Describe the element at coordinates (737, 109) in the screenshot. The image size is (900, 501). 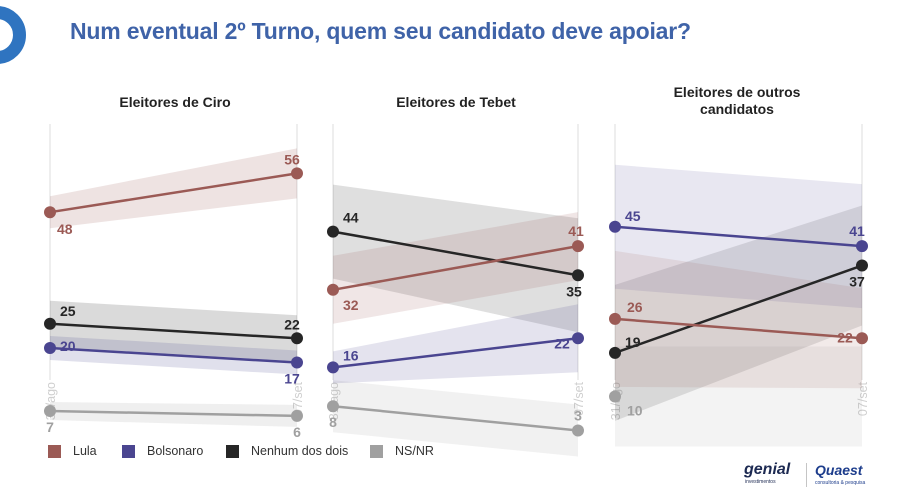
I see `panel-title-line: candidatos` at that location.